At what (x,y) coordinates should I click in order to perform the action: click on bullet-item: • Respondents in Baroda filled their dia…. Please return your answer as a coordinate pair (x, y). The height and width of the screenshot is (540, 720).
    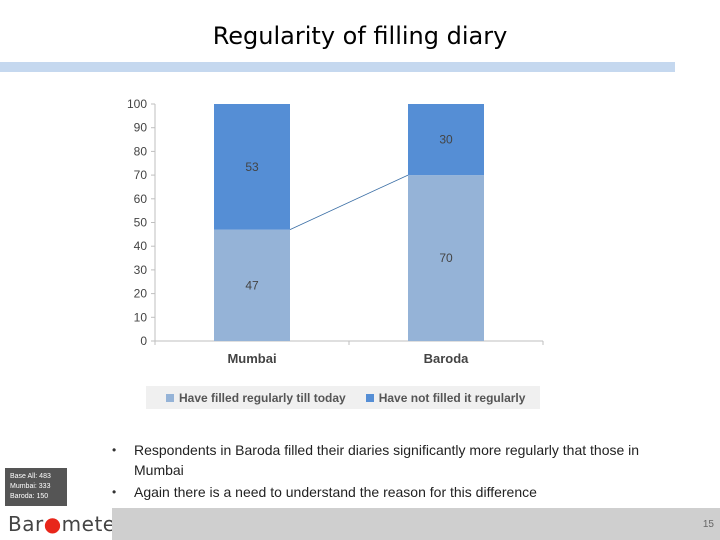
    Looking at the image, I should click on (402, 460).